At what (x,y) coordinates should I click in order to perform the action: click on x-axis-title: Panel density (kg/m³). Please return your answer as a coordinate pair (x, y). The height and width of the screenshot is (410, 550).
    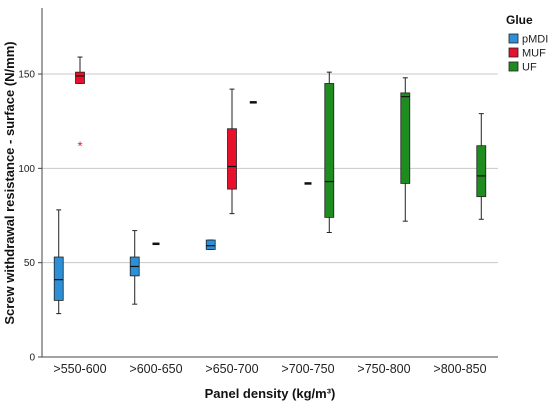
    Looking at the image, I should click on (270, 393).